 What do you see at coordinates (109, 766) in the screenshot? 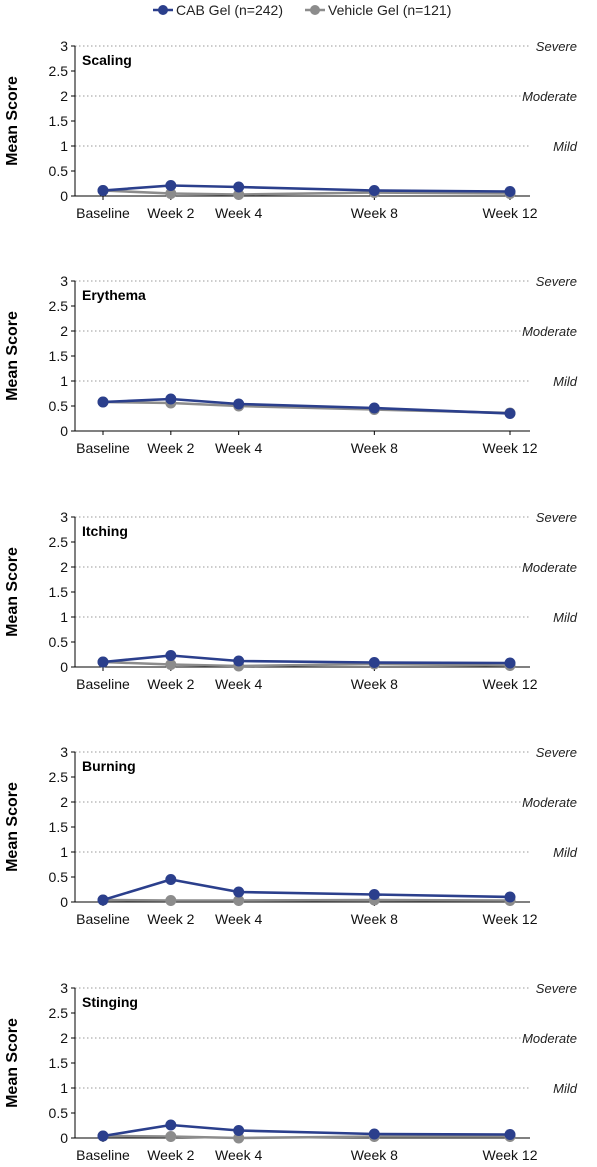
I see `panel-title: Burning` at bounding box center [109, 766].